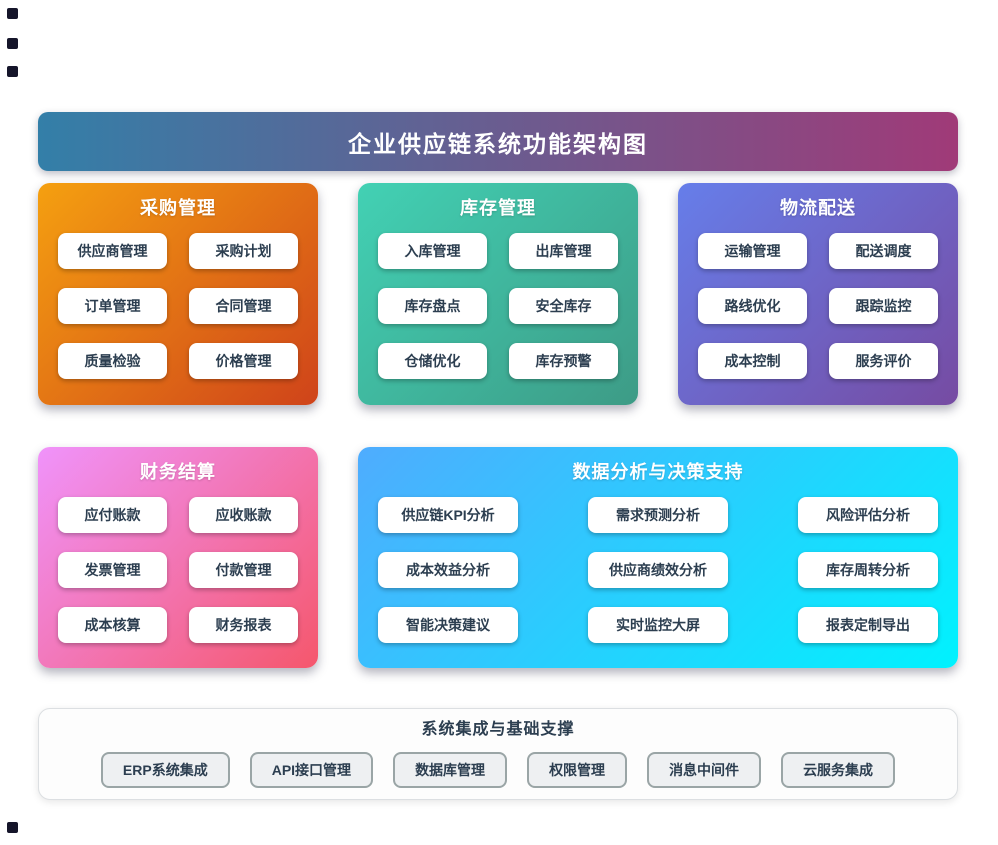 The width and height of the screenshot is (998, 845). Describe the element at coordinates (752, 361) in the screenshot. I see `module-button-cost-control: 成本控制` at that location.